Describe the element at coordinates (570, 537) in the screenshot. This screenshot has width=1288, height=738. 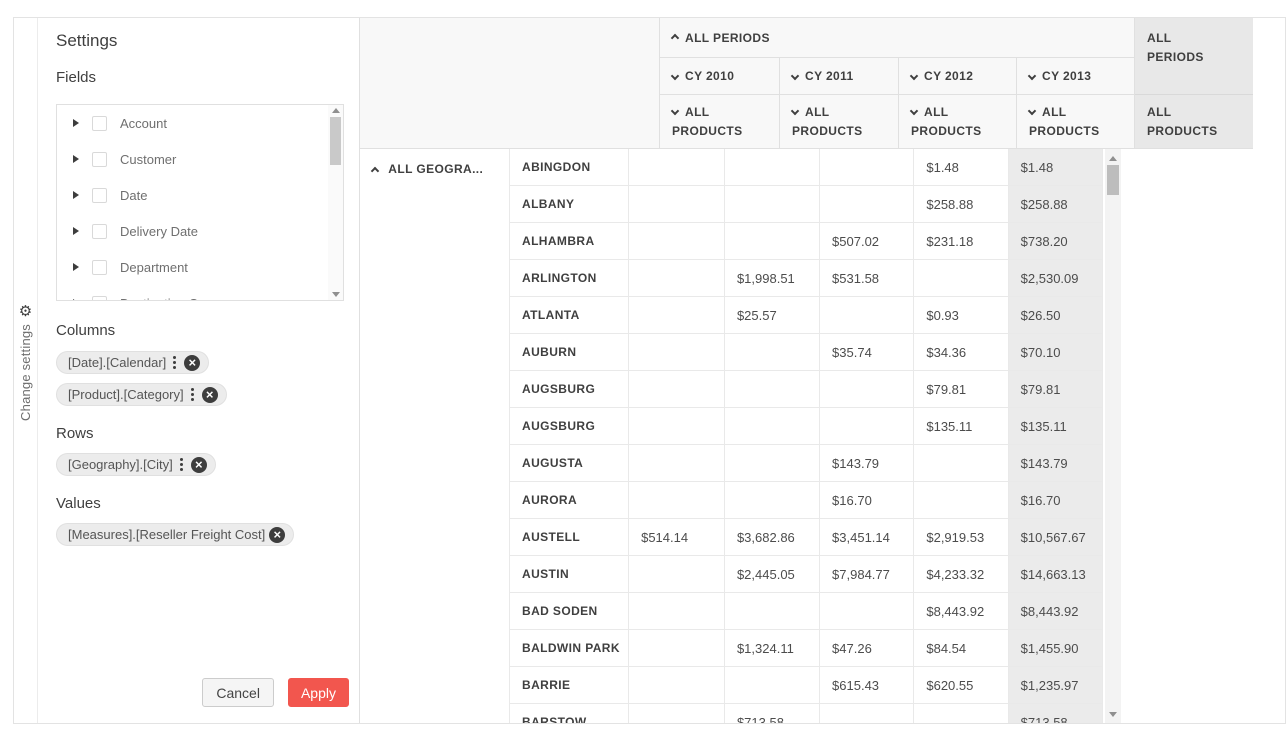
I see `row-header-city: AUSTELL` at that location.